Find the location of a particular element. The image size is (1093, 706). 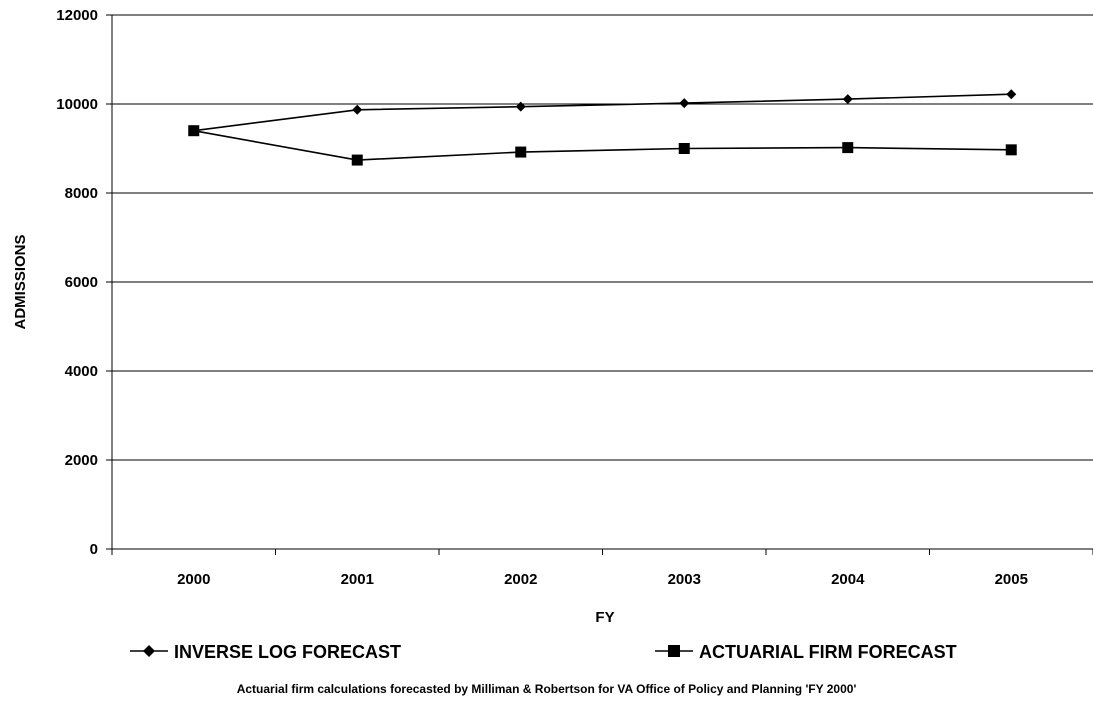

y-tick-label: 0 is located at coordinates (94, 549).